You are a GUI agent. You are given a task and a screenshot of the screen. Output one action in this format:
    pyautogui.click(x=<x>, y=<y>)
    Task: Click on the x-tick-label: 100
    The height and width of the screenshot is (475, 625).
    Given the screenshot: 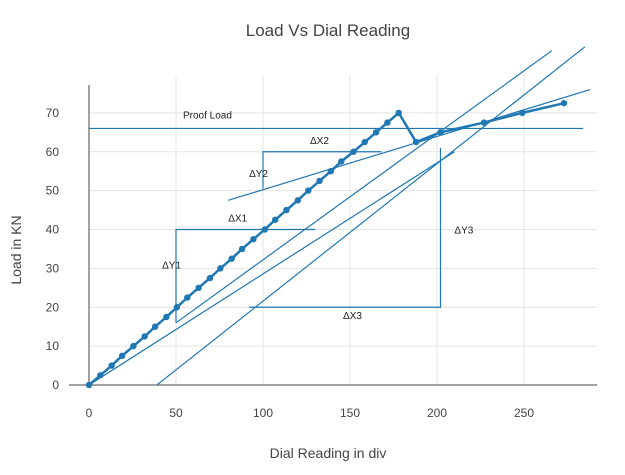 What is the action you would take?
    pyautogui.click(x=263, y=413)
    